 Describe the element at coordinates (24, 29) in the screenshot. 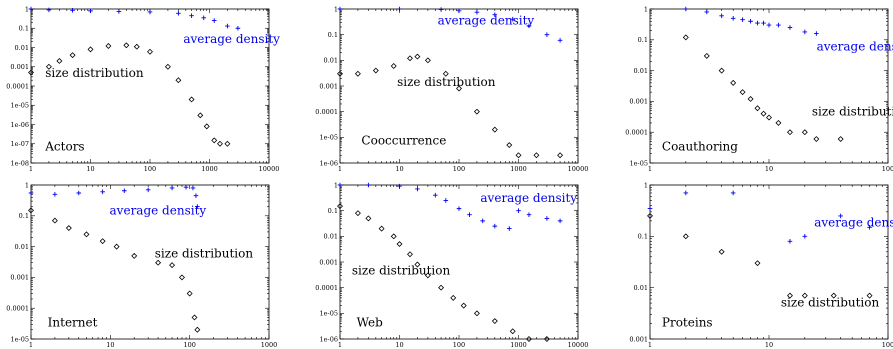

I see `y-tick-label: 0.1` at that location.